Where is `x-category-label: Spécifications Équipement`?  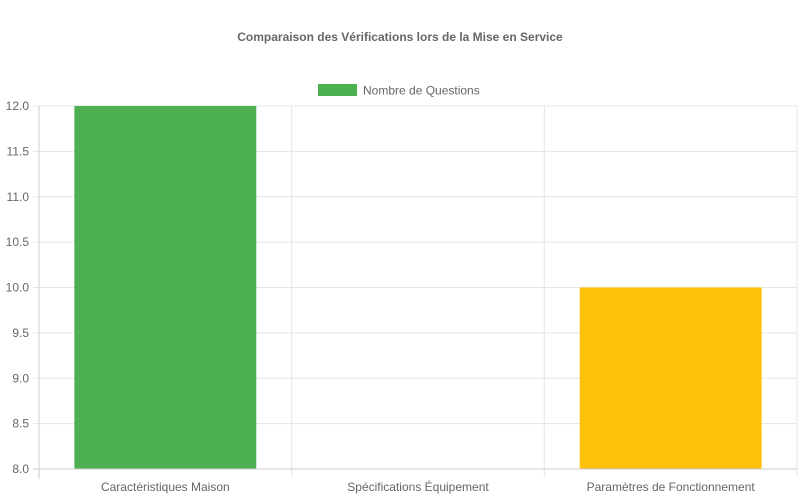
x-category-label: Spécifications Équipement is located at coordinates (418, 486).